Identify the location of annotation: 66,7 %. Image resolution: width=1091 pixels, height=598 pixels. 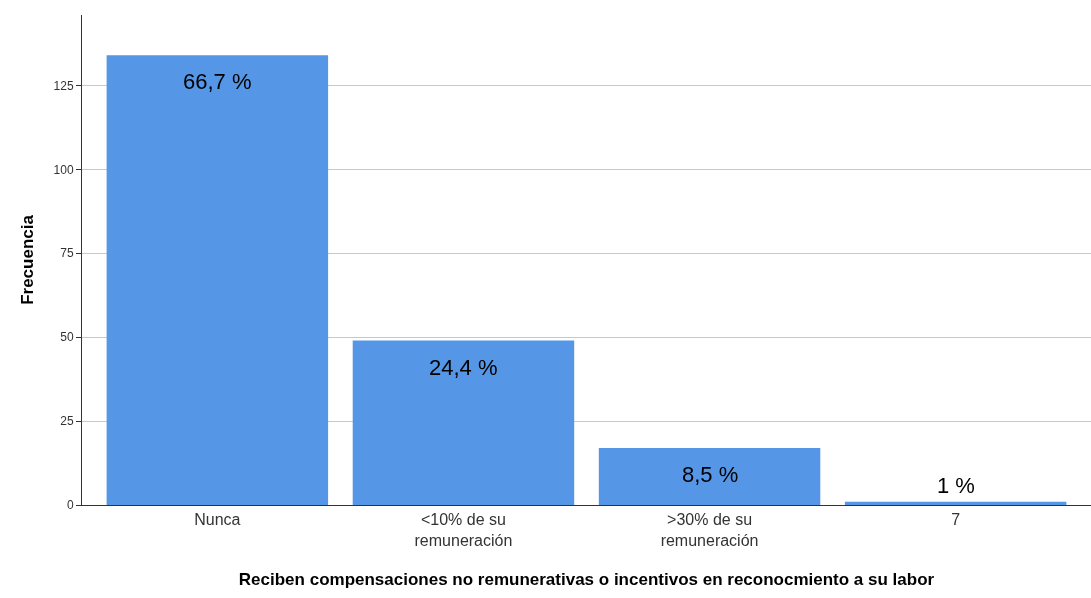
(217, 81).